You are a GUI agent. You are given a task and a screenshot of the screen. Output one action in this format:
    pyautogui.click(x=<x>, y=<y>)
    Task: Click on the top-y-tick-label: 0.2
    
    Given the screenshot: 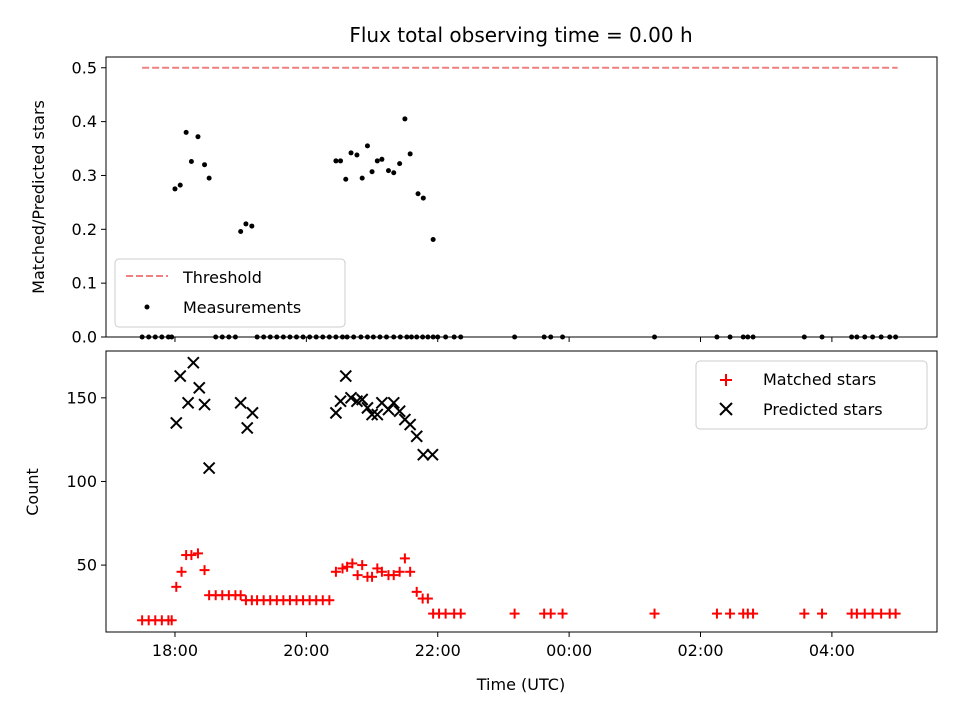 What is the action you would take?
    pyautogui.click(x=84, y=229)
    